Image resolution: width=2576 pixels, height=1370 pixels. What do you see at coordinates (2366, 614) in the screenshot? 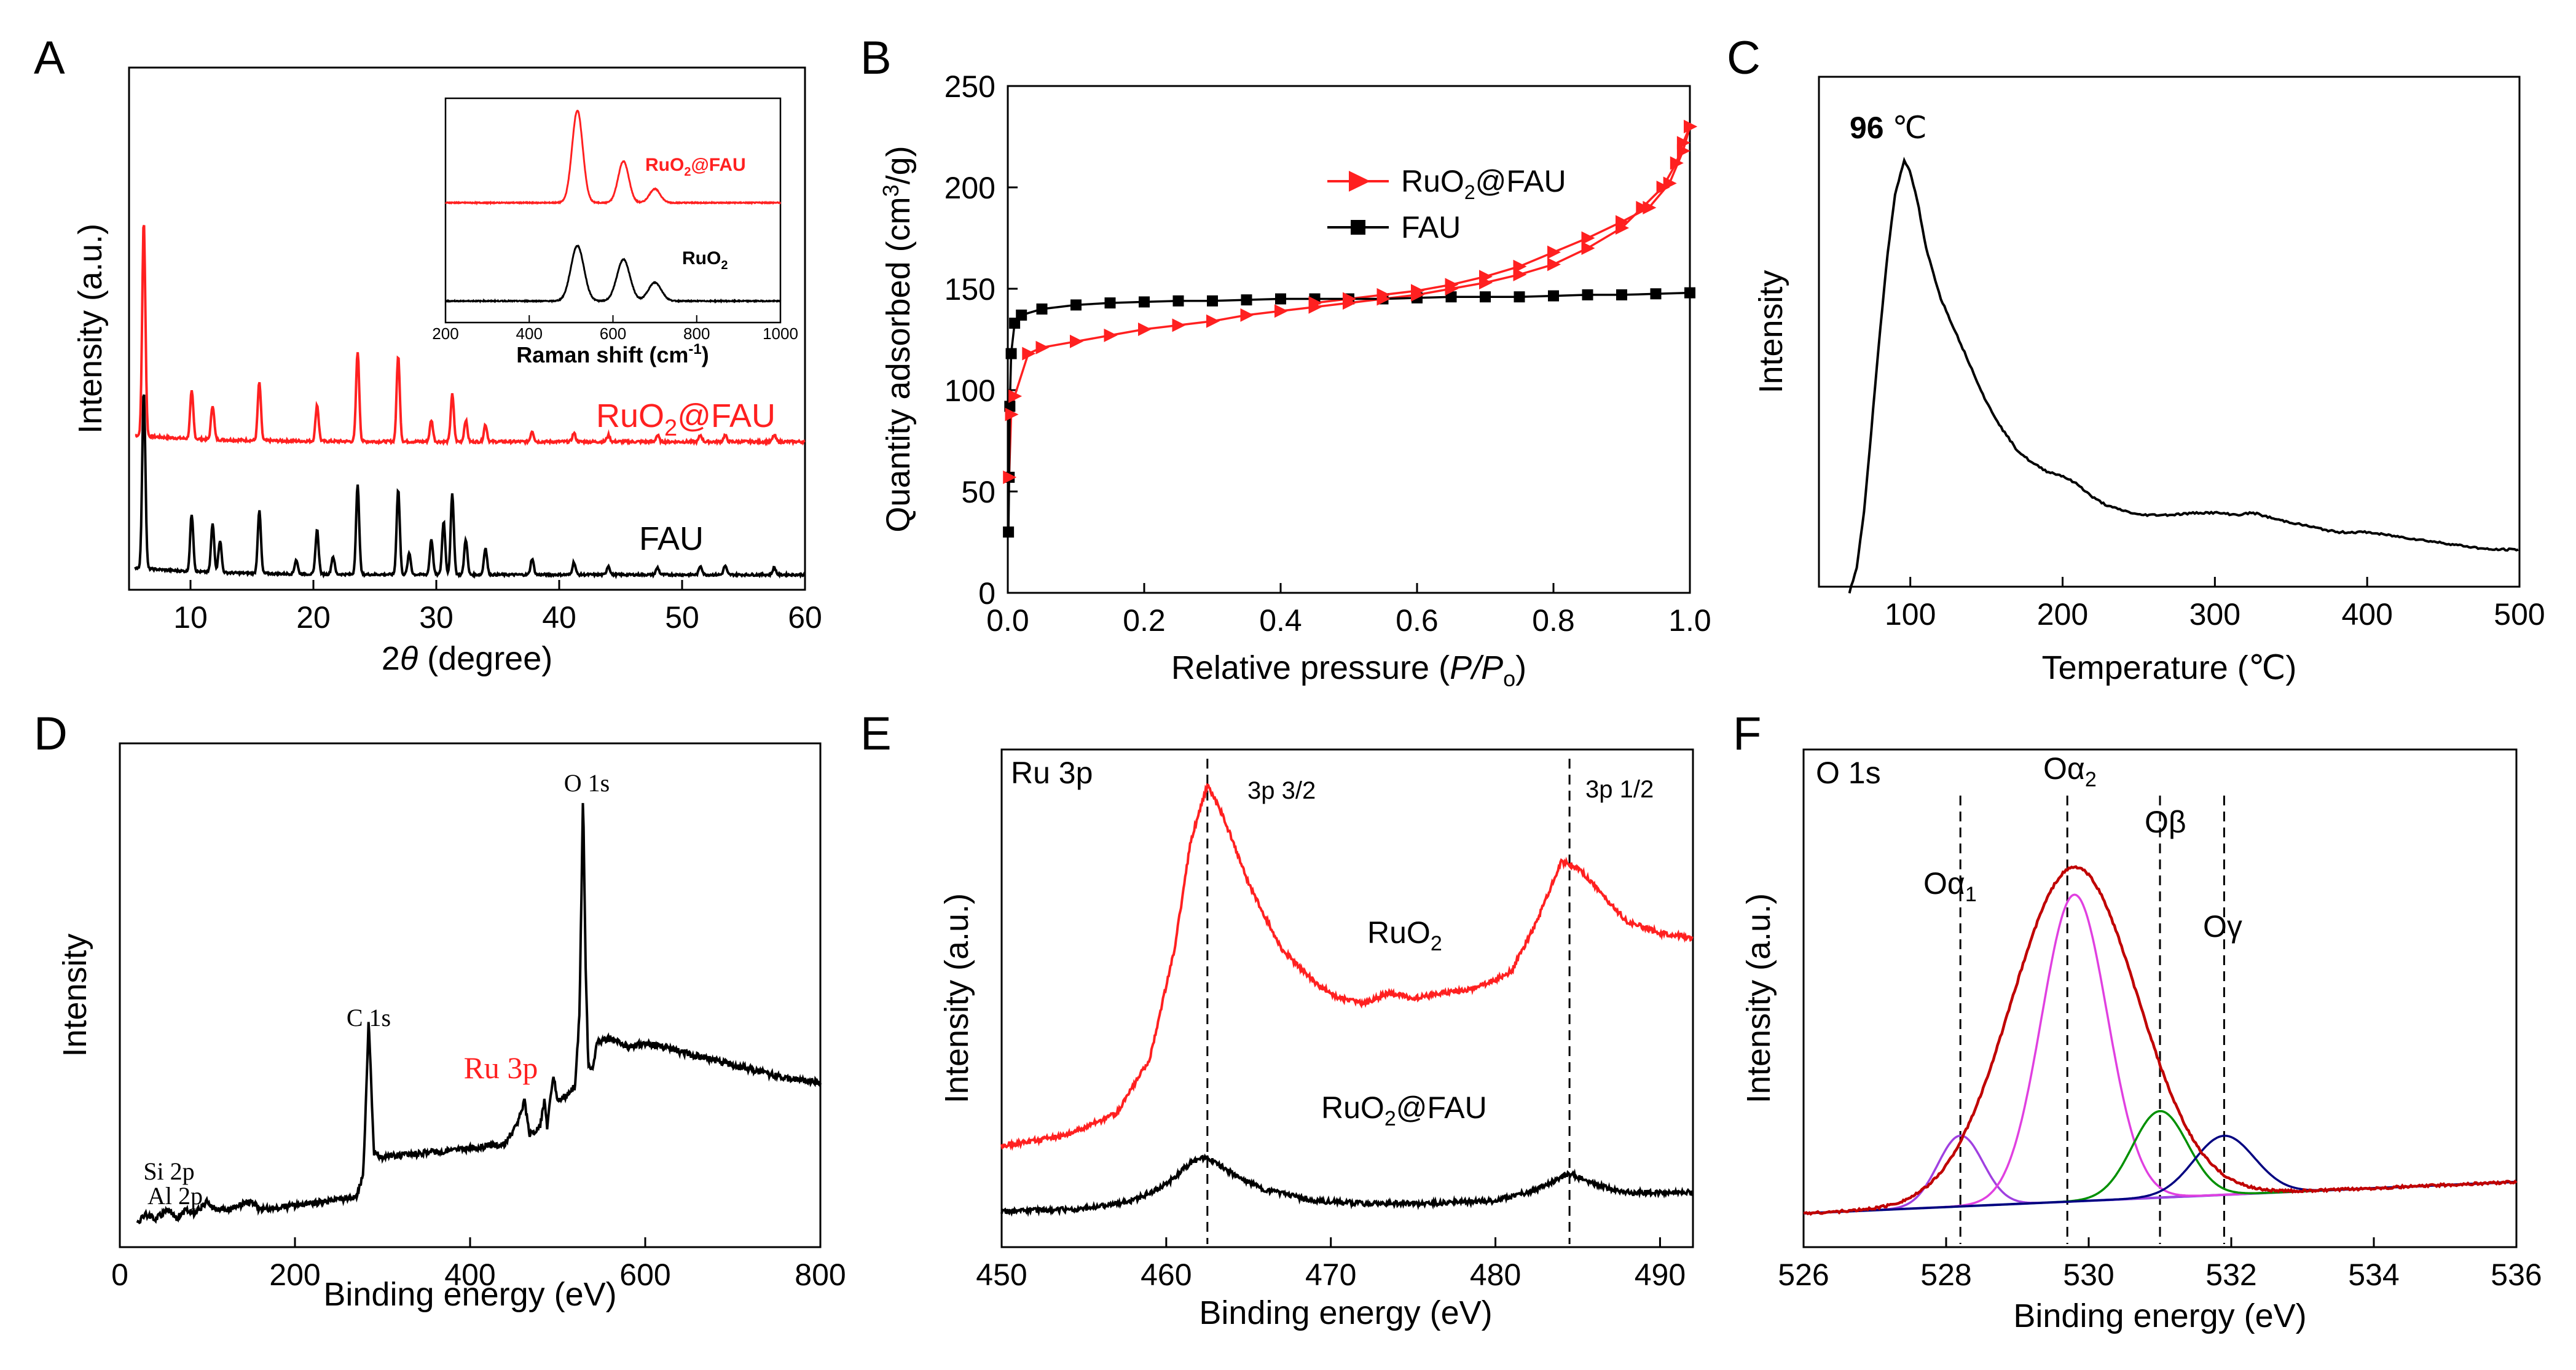
I see `panel-c-x-tick-label: 400` at bounding box center [2366, 614].